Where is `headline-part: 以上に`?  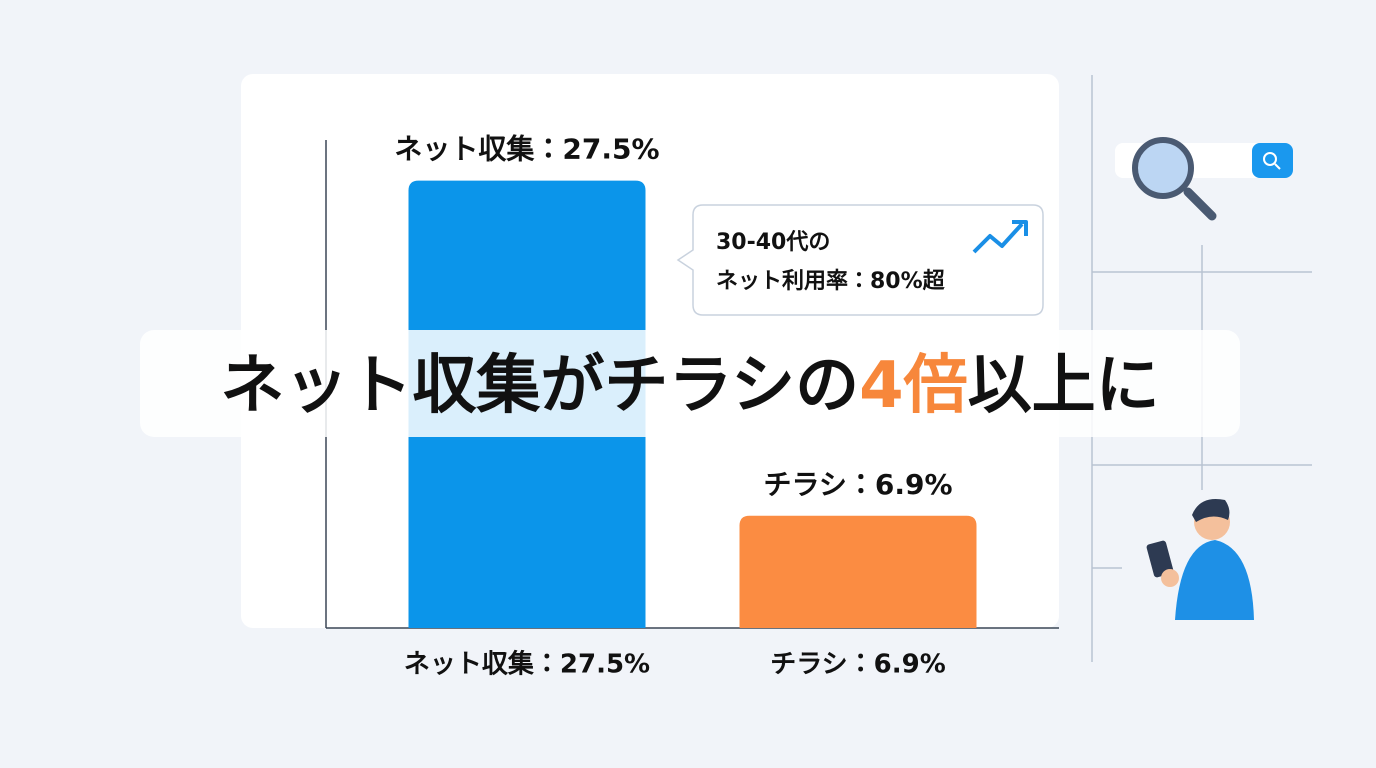 headline-part: 以上に is located at coordinates (1064, 386).